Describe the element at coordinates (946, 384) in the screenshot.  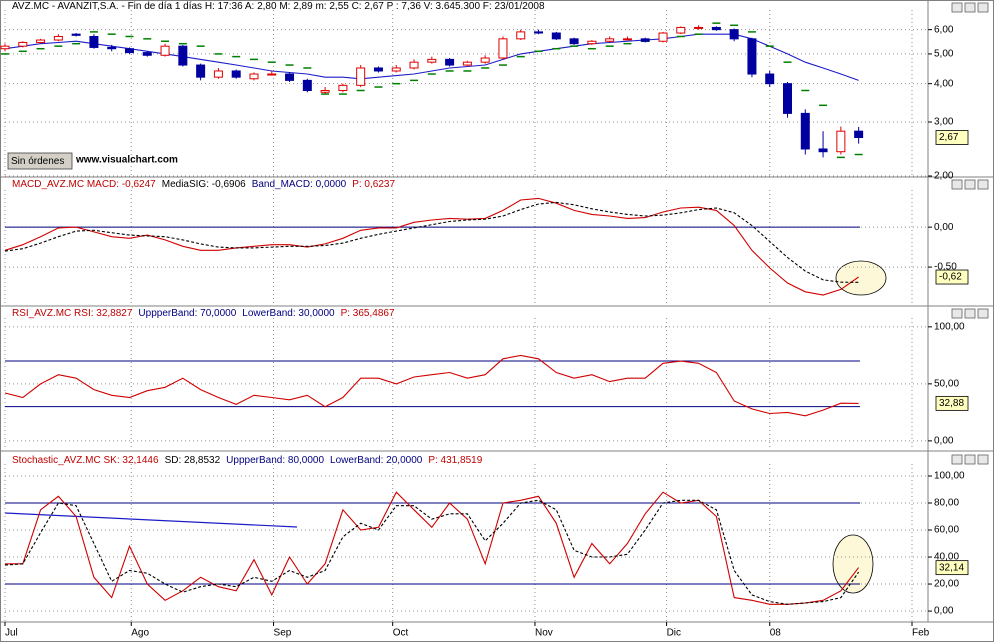
I see `y-tick-label: 50,00` at that location.